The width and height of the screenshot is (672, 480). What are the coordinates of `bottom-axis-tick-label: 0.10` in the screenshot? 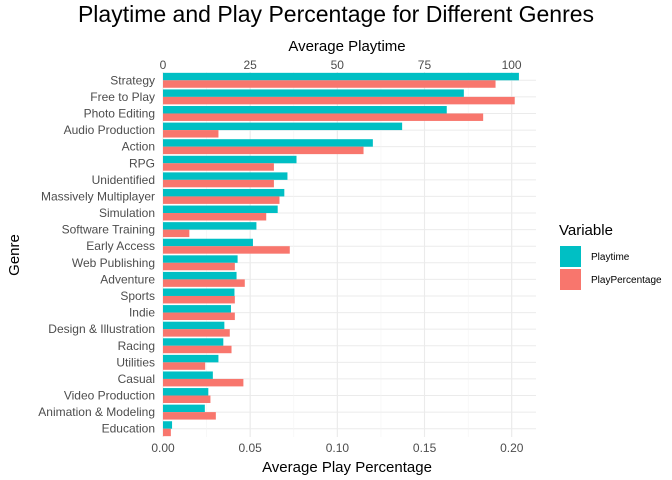 It's located at (338, 448).